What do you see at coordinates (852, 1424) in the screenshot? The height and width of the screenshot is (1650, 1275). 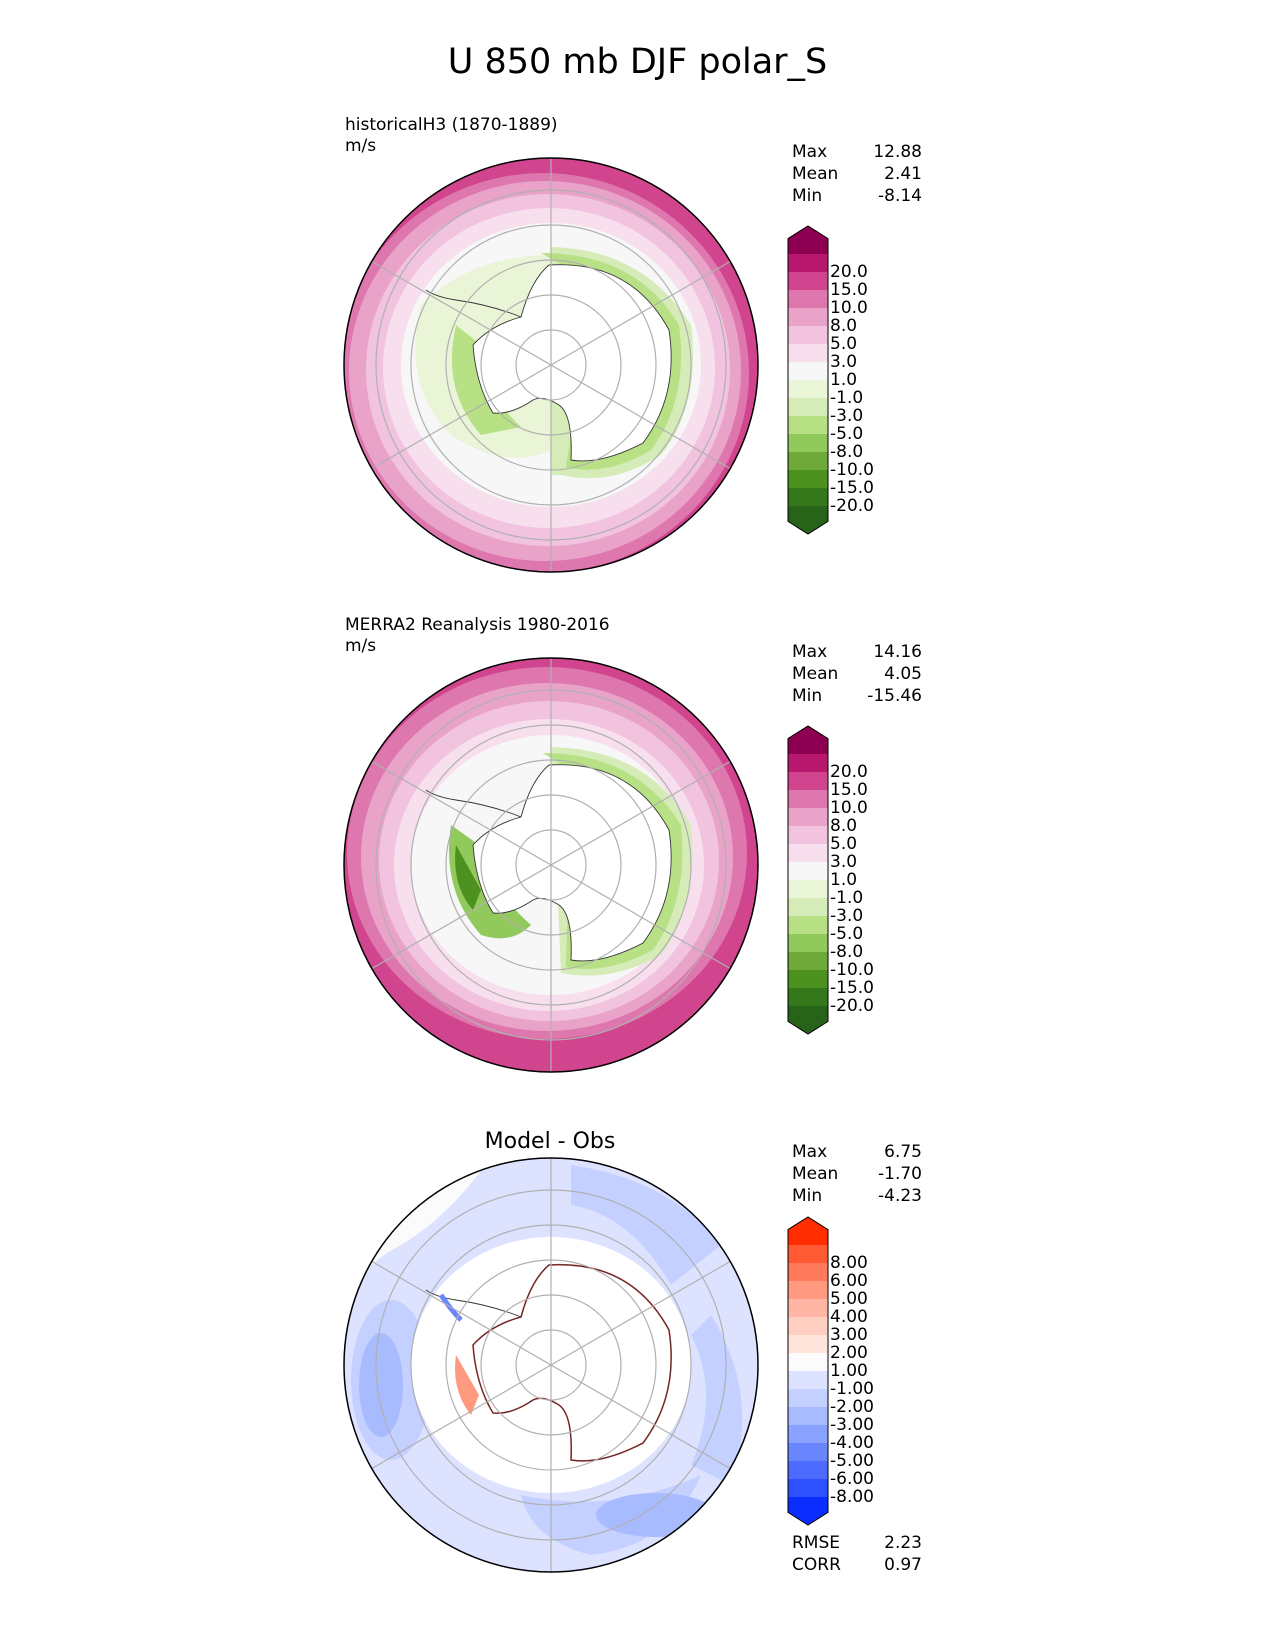 I see `colorbar-tick-label: -3.00` at bounding box center [852, 1424].